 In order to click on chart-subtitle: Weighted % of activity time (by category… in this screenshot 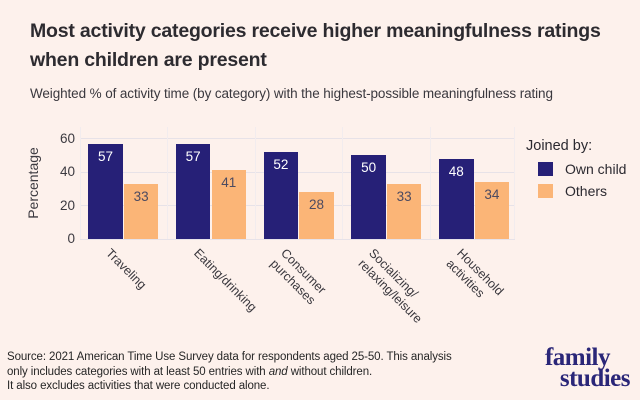, I will do `click(291, 93)`.